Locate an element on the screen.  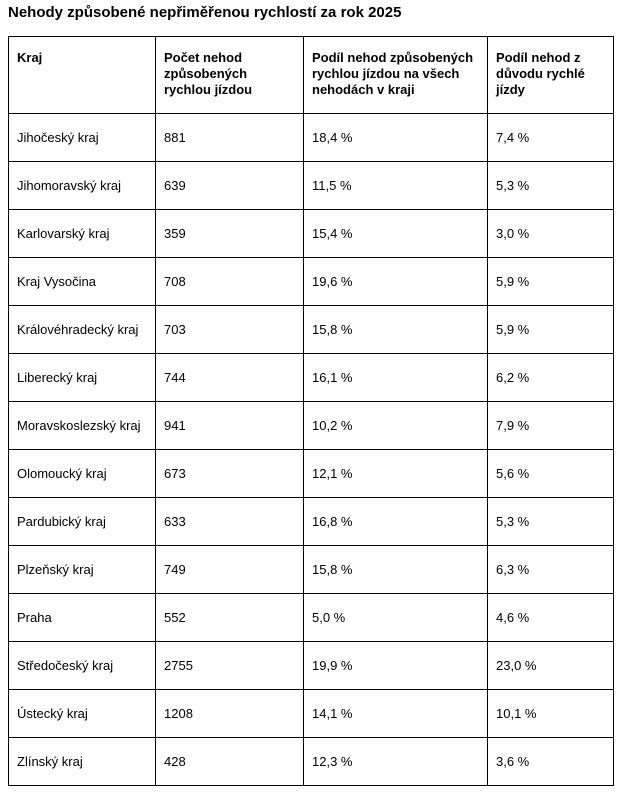
table-row: Královéhradecký kraj 703 15,8 % 5,9 % is located at coordinates (311, 329).